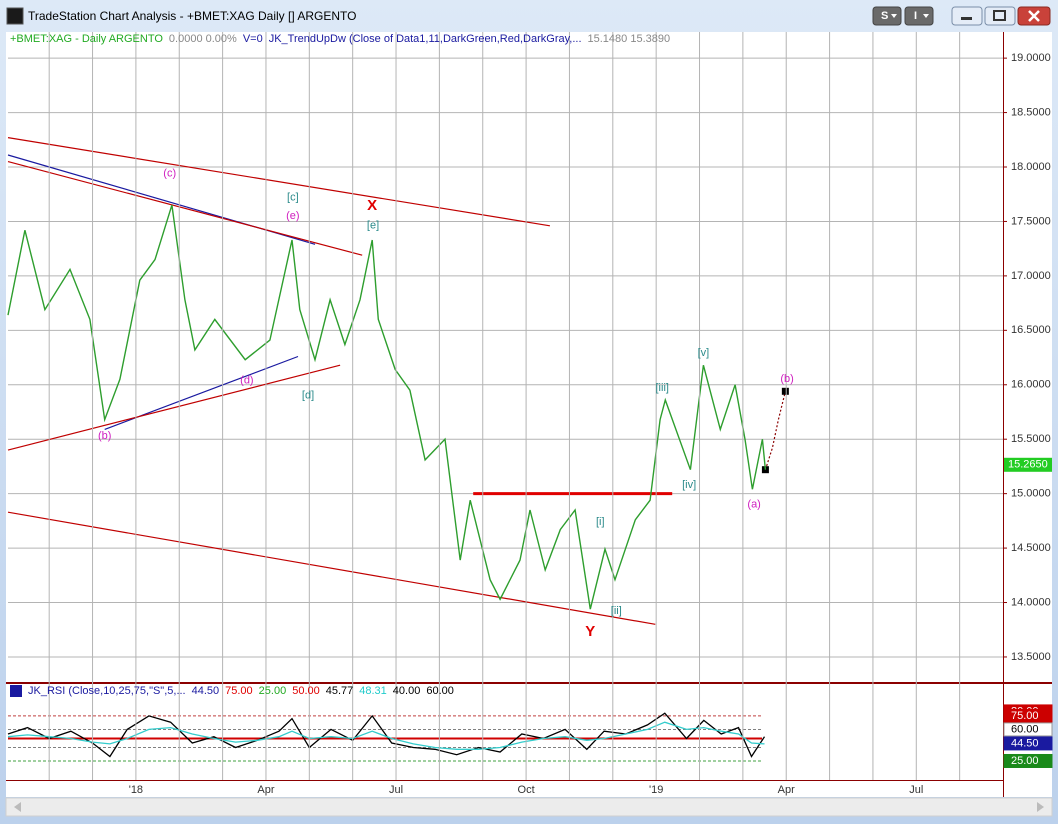 This screenshot has height=824, width=1058. I want to click on close-button, so click(1034, 16).